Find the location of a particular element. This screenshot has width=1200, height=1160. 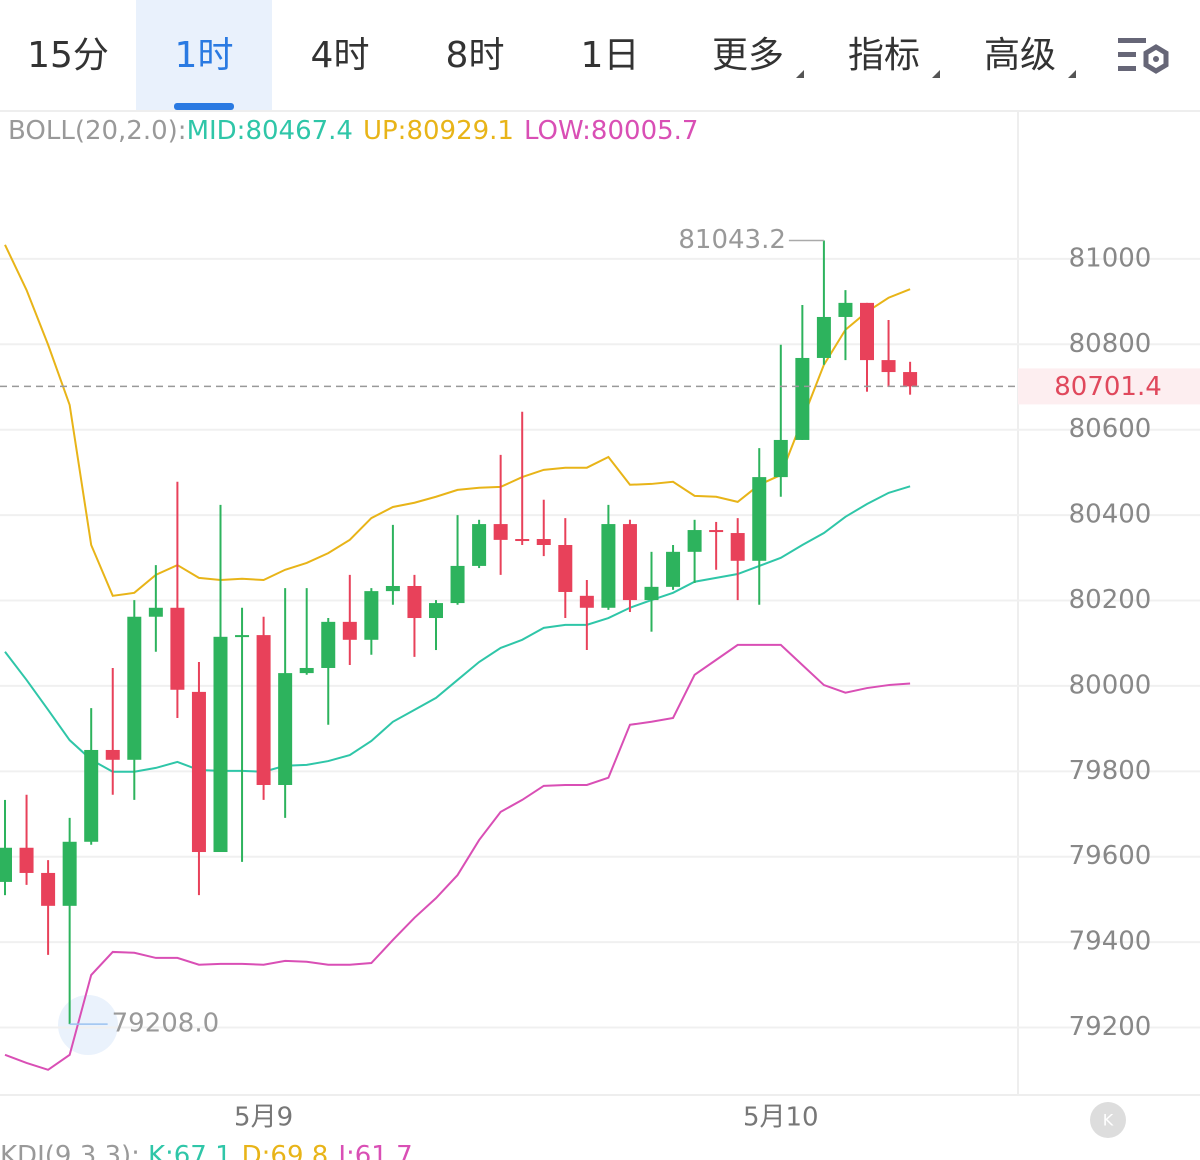

y-tick-label: 80200 is located at coordinates (1110, 600).